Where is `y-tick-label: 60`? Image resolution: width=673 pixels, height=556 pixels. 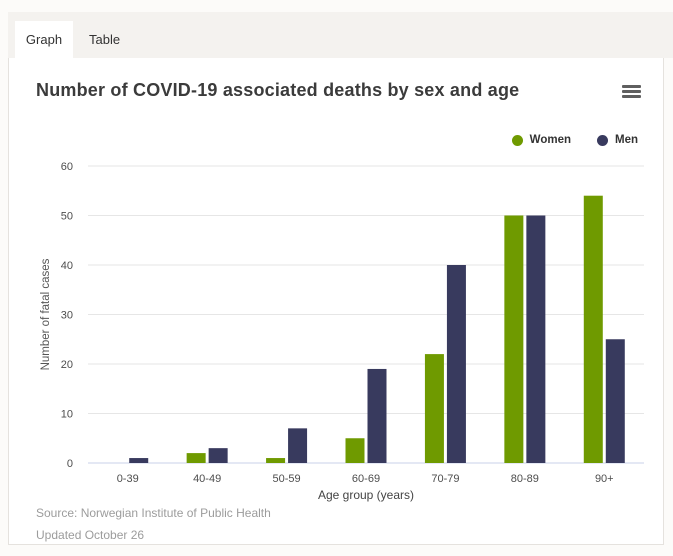
y-tick-label: 60 is located at coordinates (67, 167).